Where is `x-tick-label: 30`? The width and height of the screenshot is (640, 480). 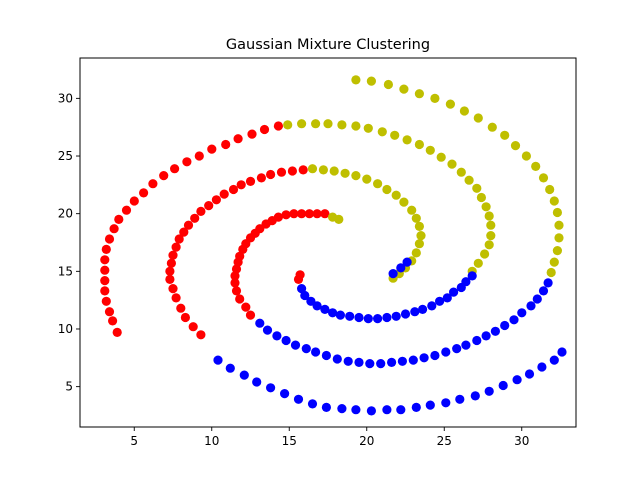 x-tick-label: 30 is located at coordinates (521, 441).